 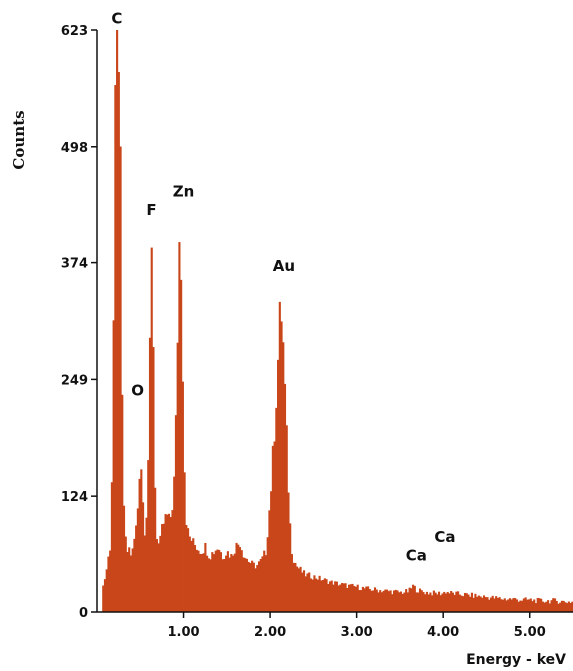 What do you see at coordinates (284, 266) in the screenshot?
I see `peak-label: Au` at bounding box center [284, 266].